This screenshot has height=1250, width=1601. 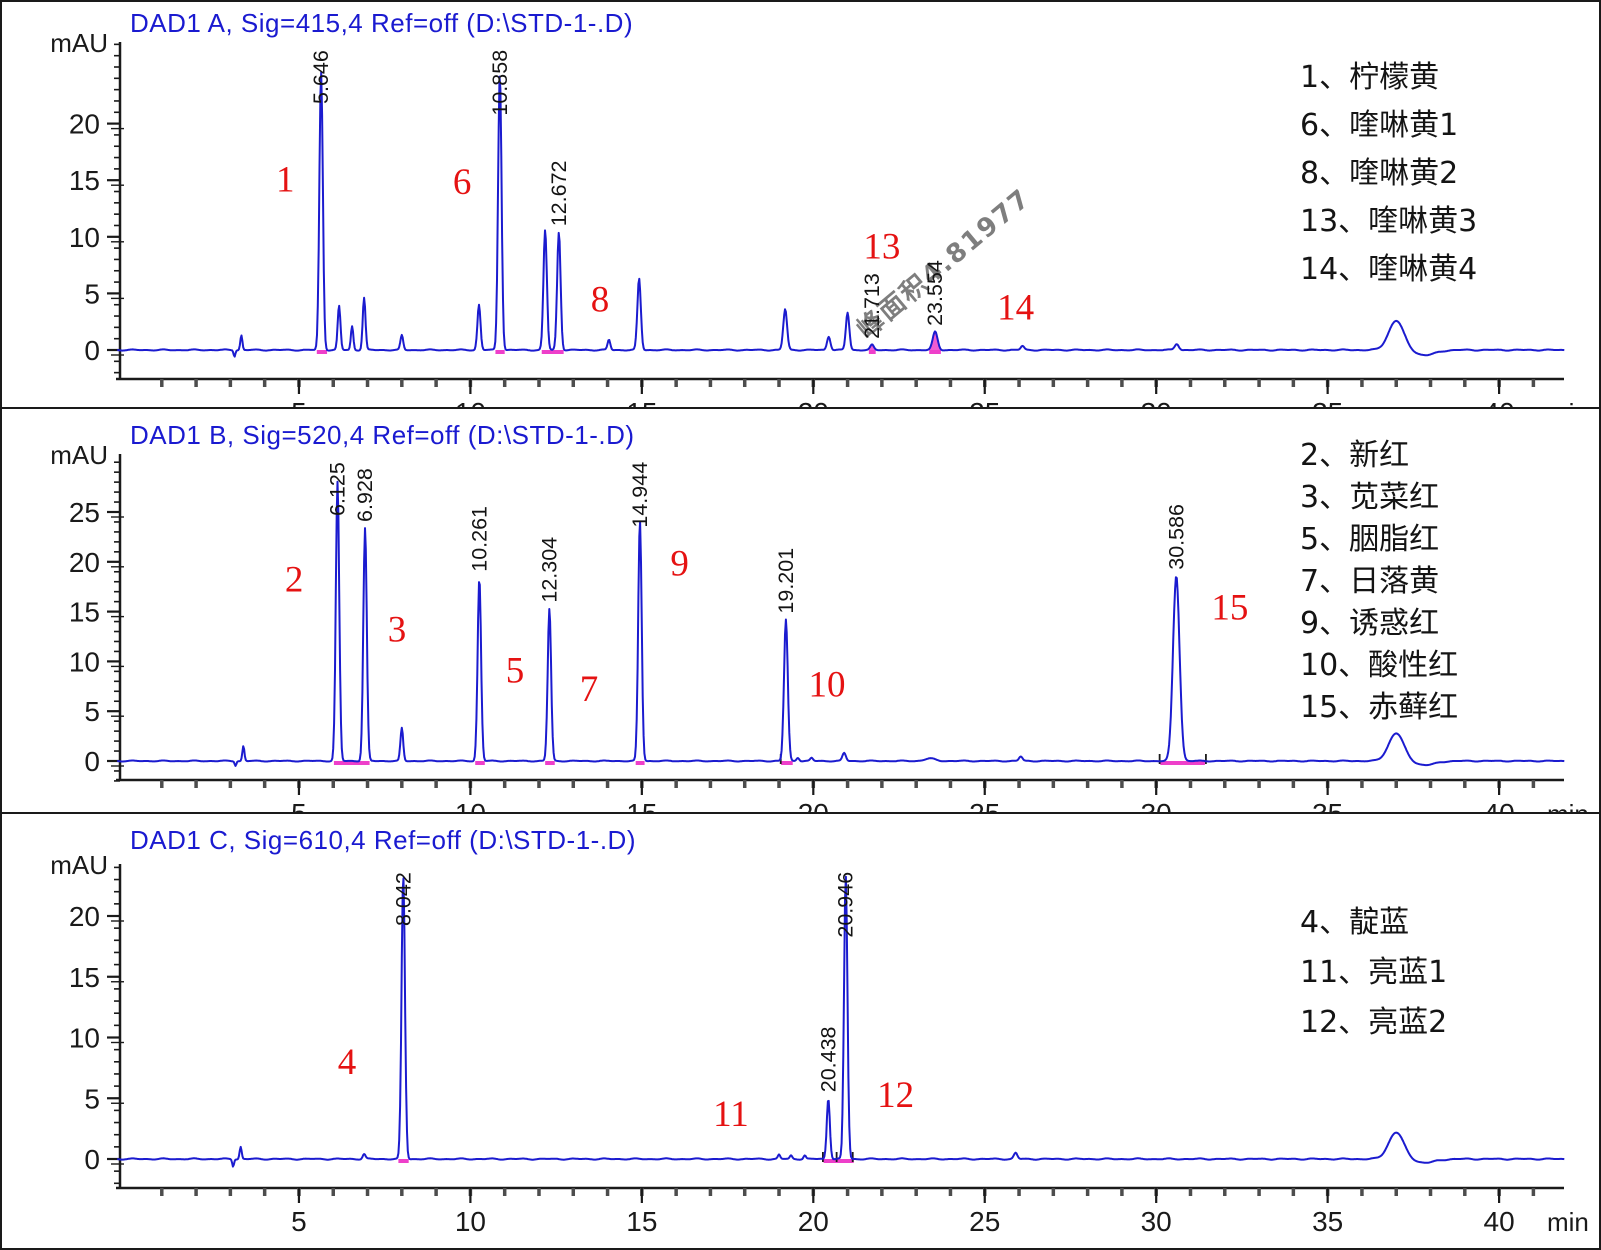 What do you see at coordinates (1355, 455) in the screenshot?
I see `legend-item: 2、新红` at bounding box center [1355, 455].